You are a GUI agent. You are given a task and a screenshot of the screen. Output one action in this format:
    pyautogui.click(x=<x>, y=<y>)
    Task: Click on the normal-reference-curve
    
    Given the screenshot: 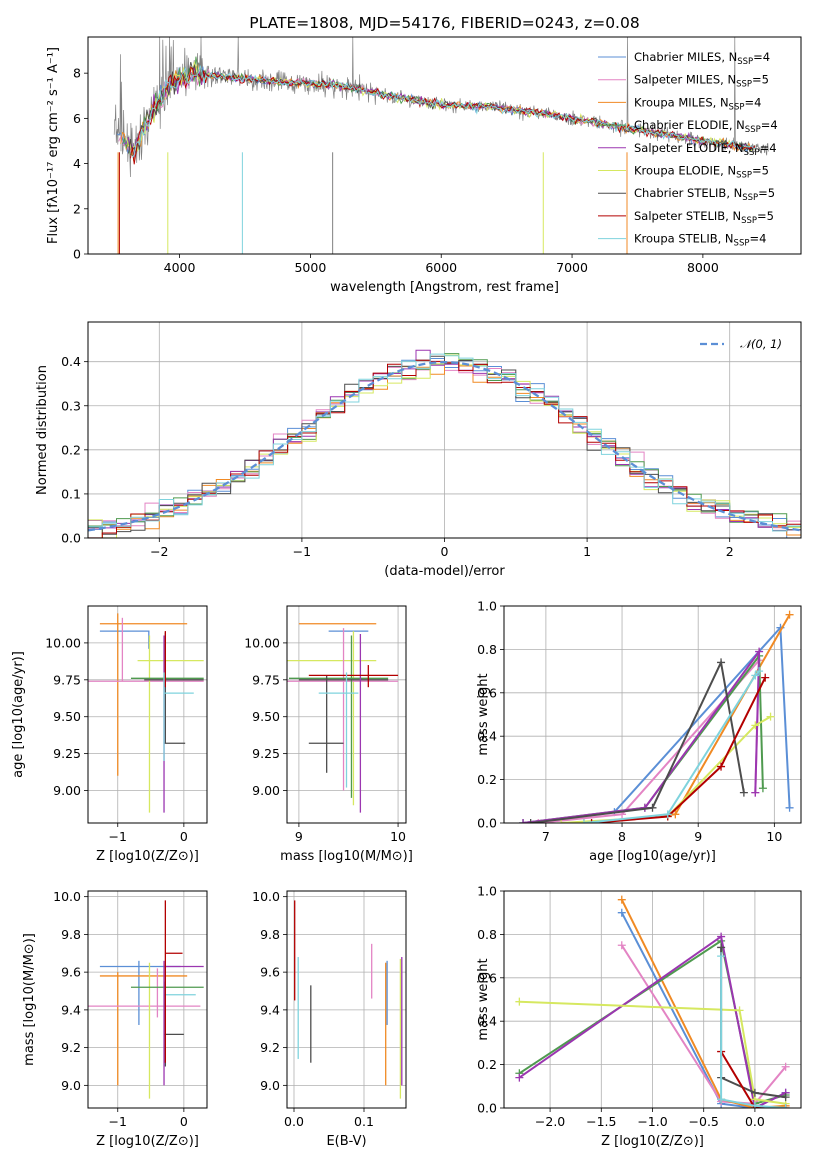 What is the action you would take?
    pyautogui.click(x=444, y=446)
    